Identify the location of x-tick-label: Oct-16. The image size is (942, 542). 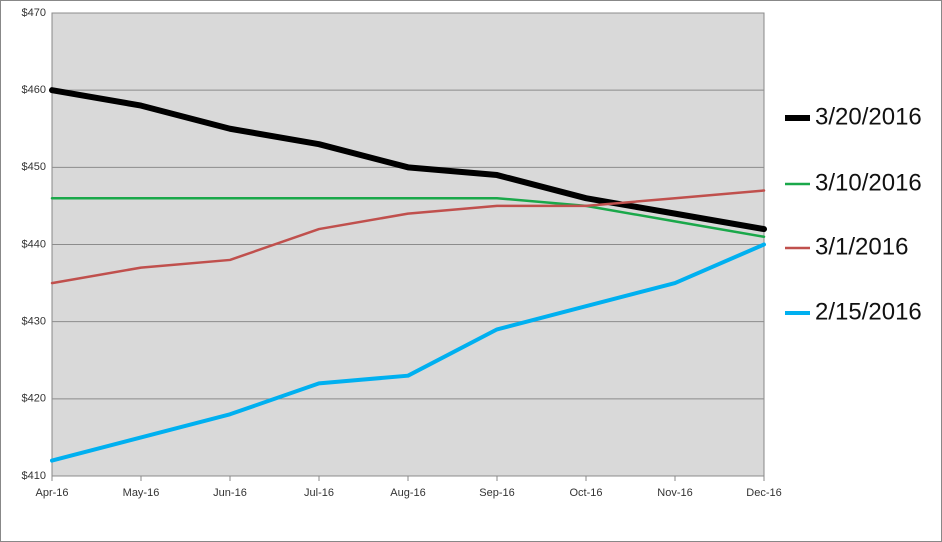
(585, 493).